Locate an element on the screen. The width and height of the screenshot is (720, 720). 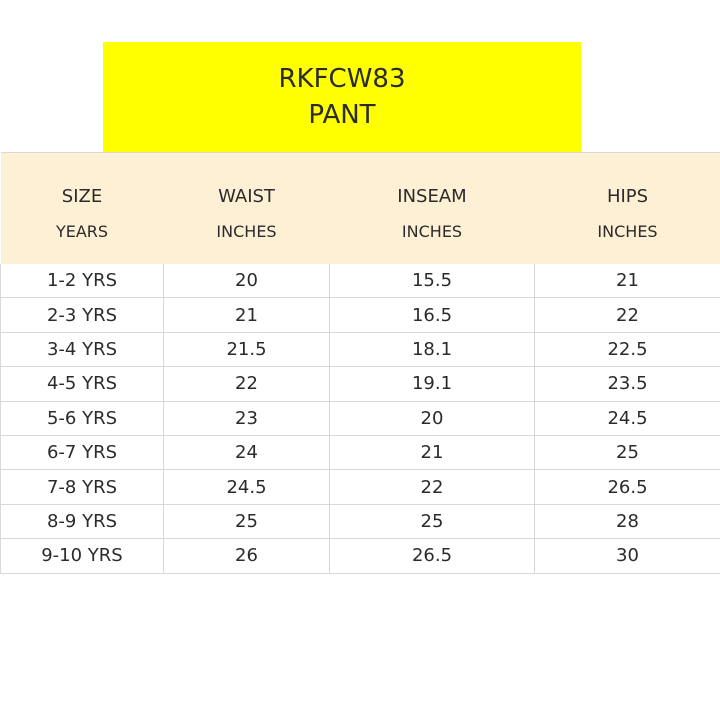
cell-size: 5-6 YRS is located at coordinates (82, 418).